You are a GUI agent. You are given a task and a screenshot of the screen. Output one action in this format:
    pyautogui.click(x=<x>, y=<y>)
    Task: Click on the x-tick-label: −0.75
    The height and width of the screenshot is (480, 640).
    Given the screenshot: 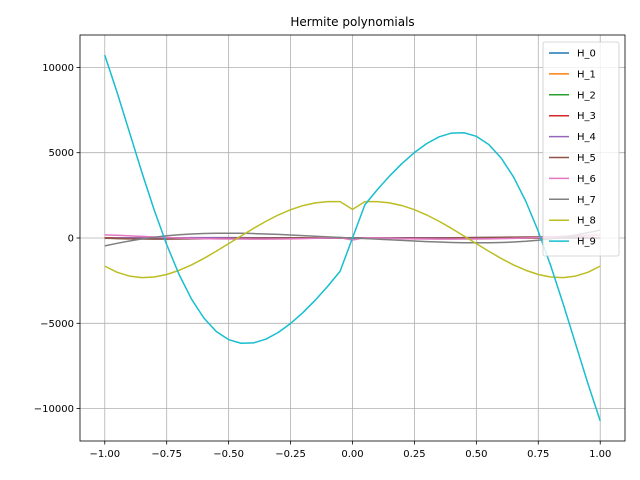 What is the action you would take?
    pyautogui.click(x=166, y=454)
    